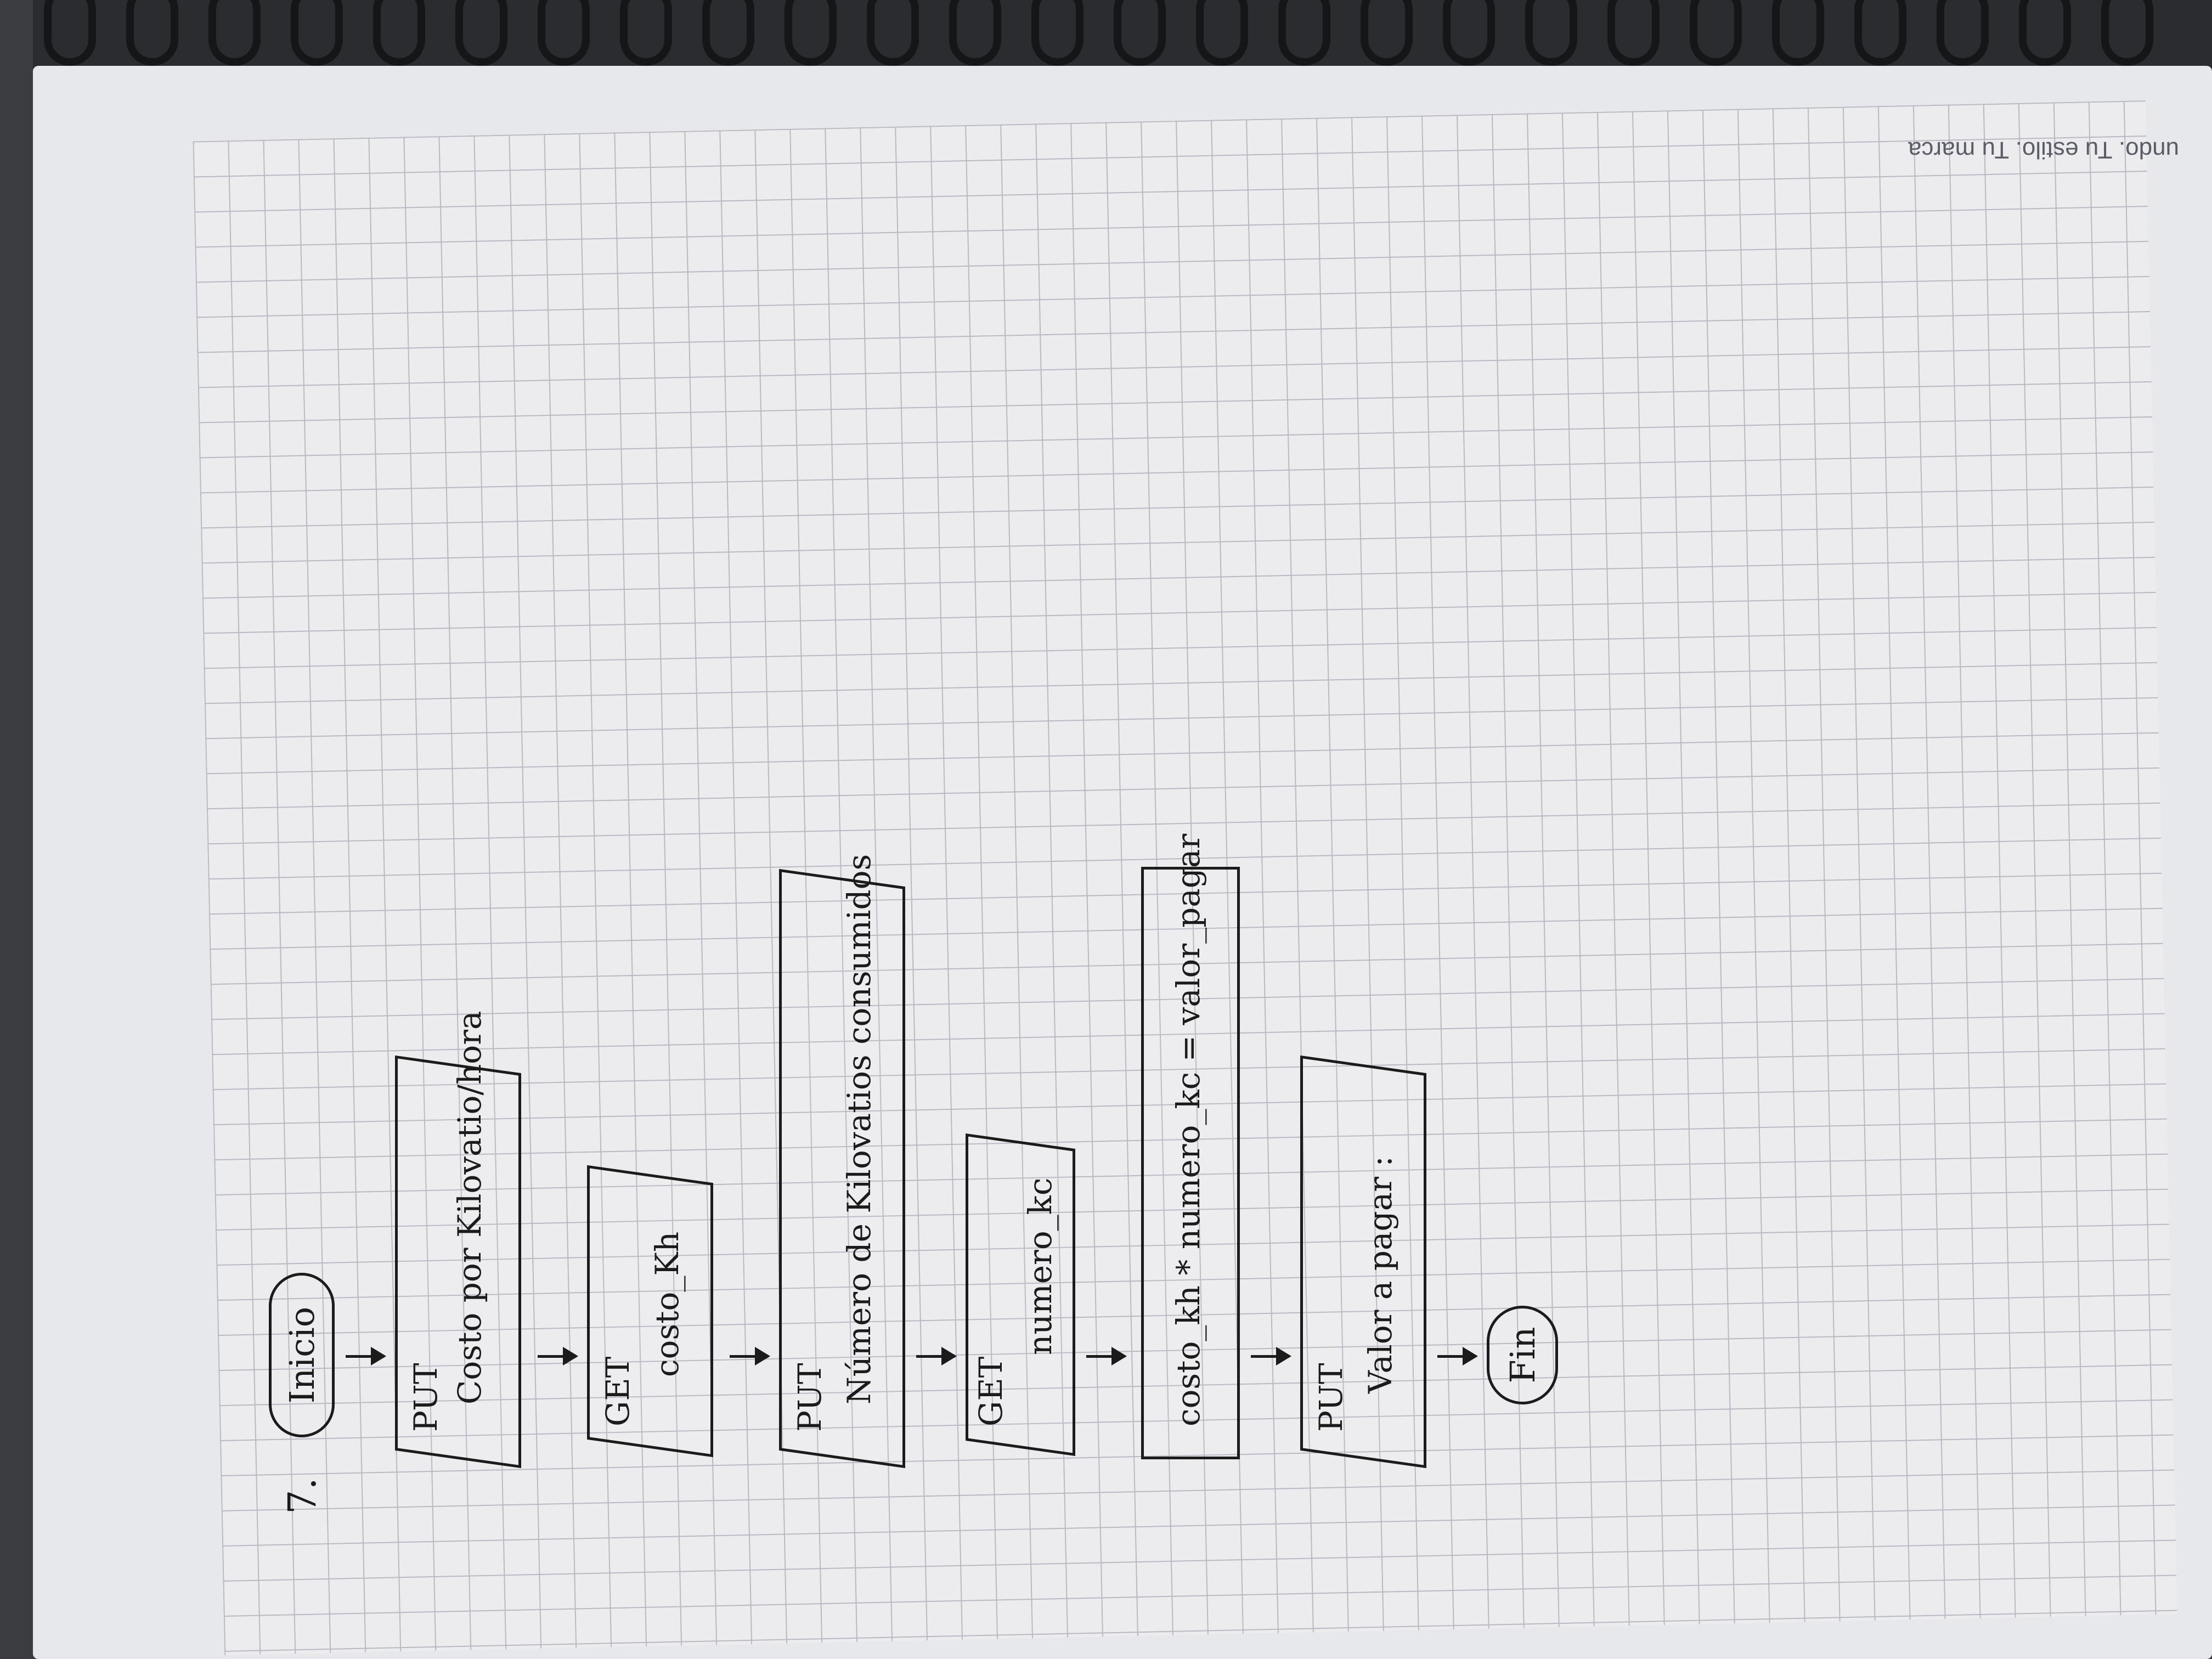  I want to click on start-label: Inicio, so click(301, 1355).